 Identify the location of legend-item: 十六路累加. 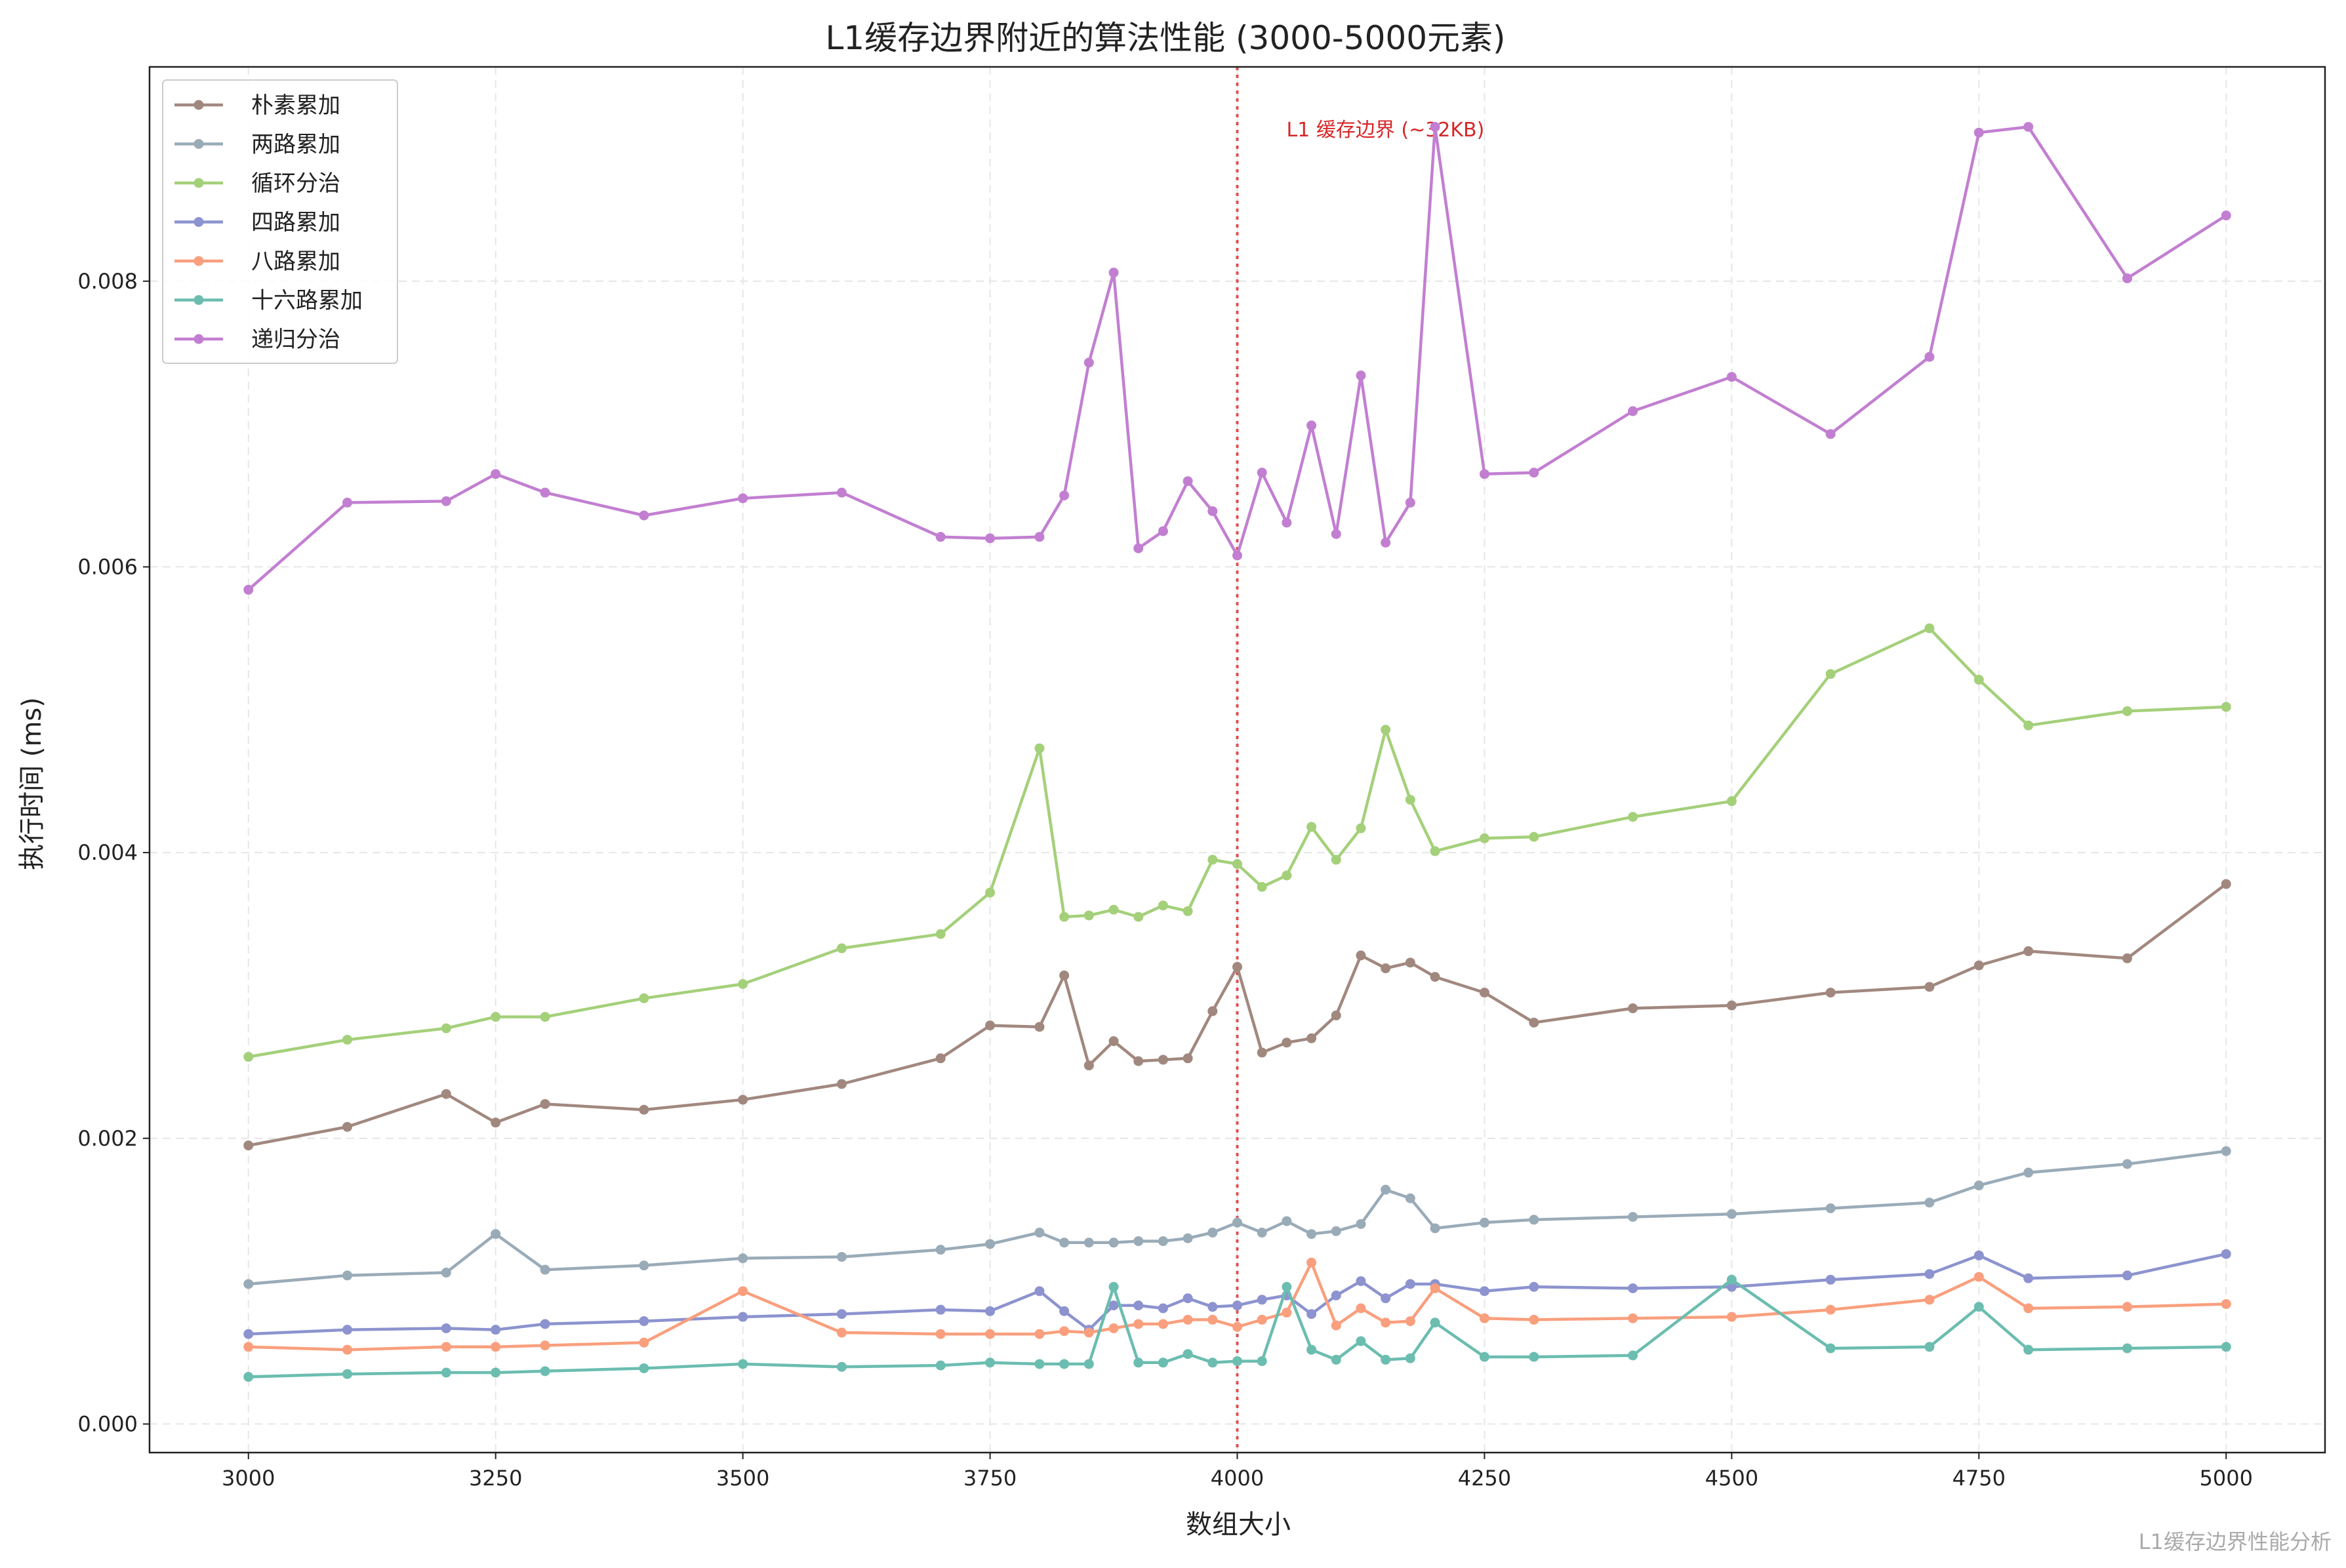
(268, 301).